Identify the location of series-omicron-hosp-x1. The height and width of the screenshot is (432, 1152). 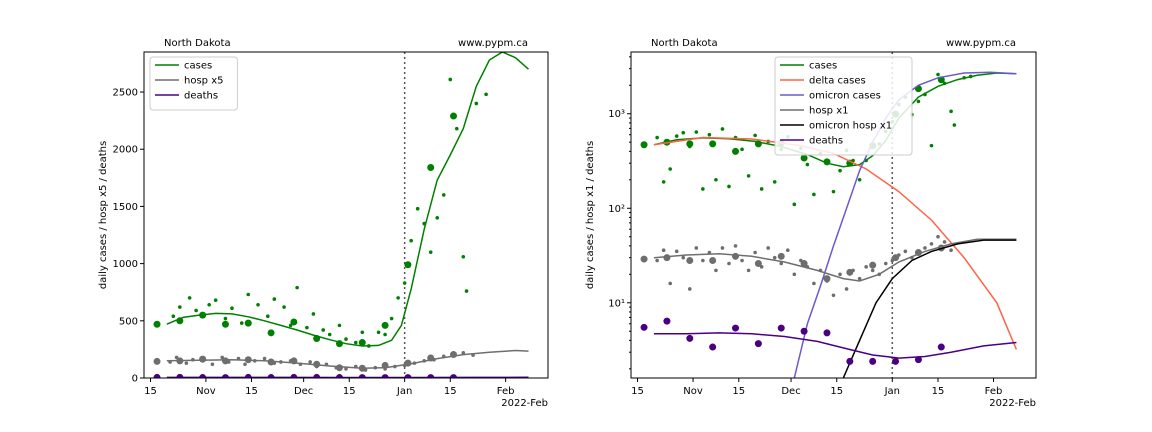
(929, 308).